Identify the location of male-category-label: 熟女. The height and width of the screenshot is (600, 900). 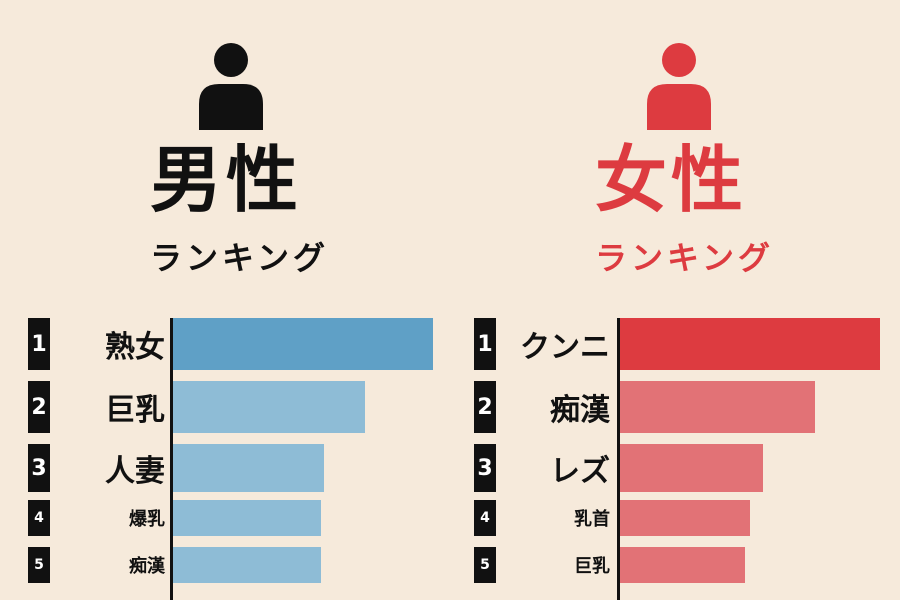
(135, 347).